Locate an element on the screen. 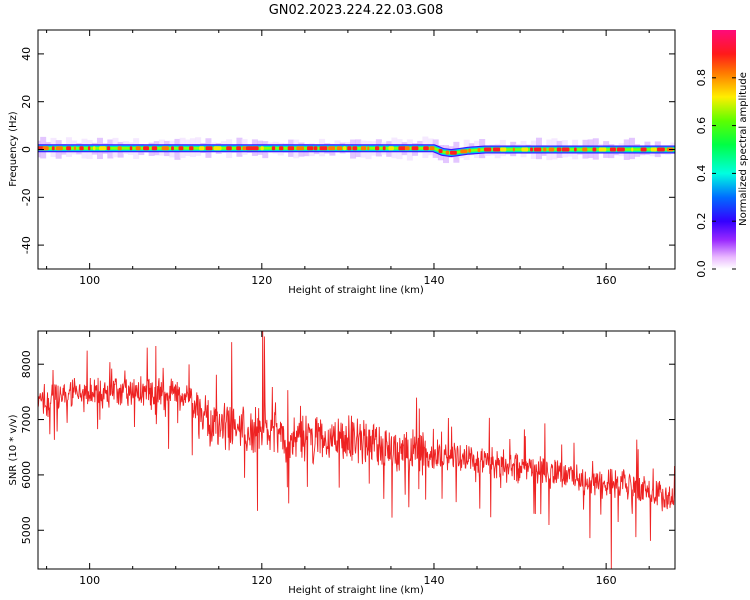 This screenshot has width=750, height=600. spectrogram-plot-area is located at coordinates (356, 150).